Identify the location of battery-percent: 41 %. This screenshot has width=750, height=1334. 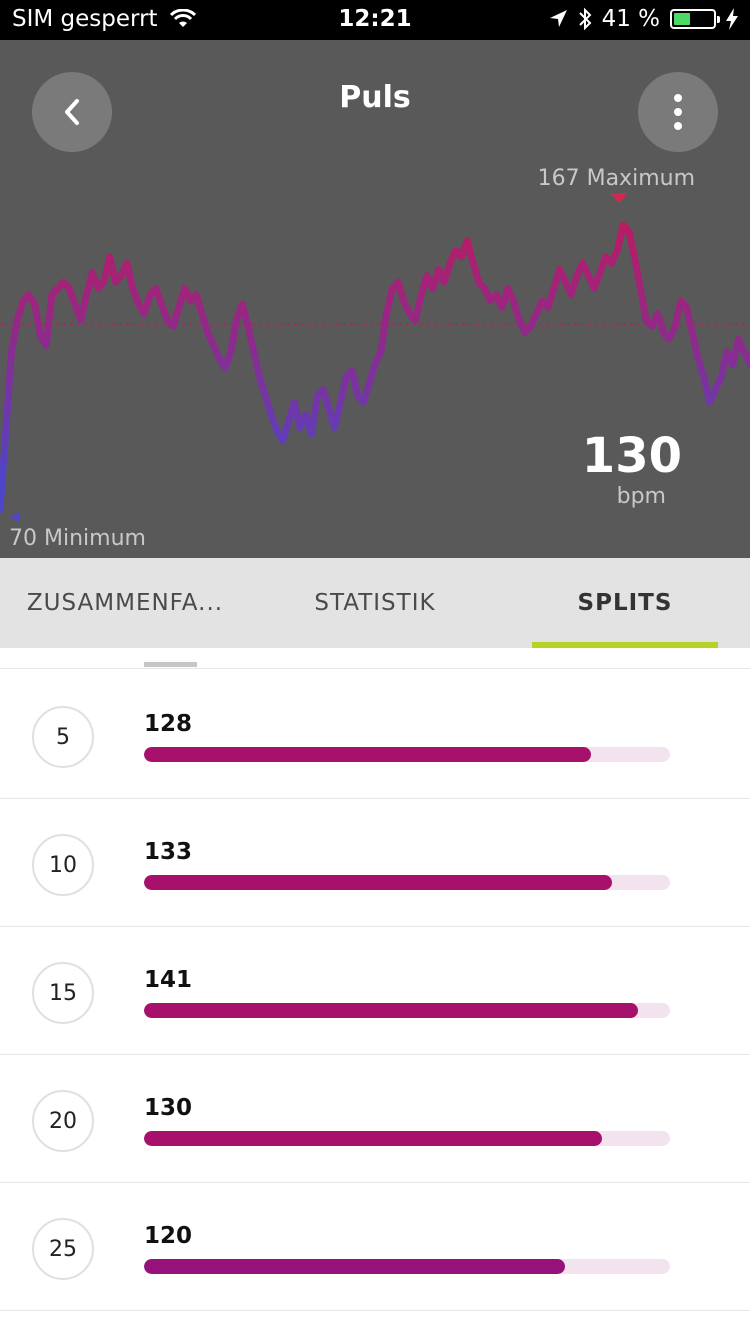
(630, 19).